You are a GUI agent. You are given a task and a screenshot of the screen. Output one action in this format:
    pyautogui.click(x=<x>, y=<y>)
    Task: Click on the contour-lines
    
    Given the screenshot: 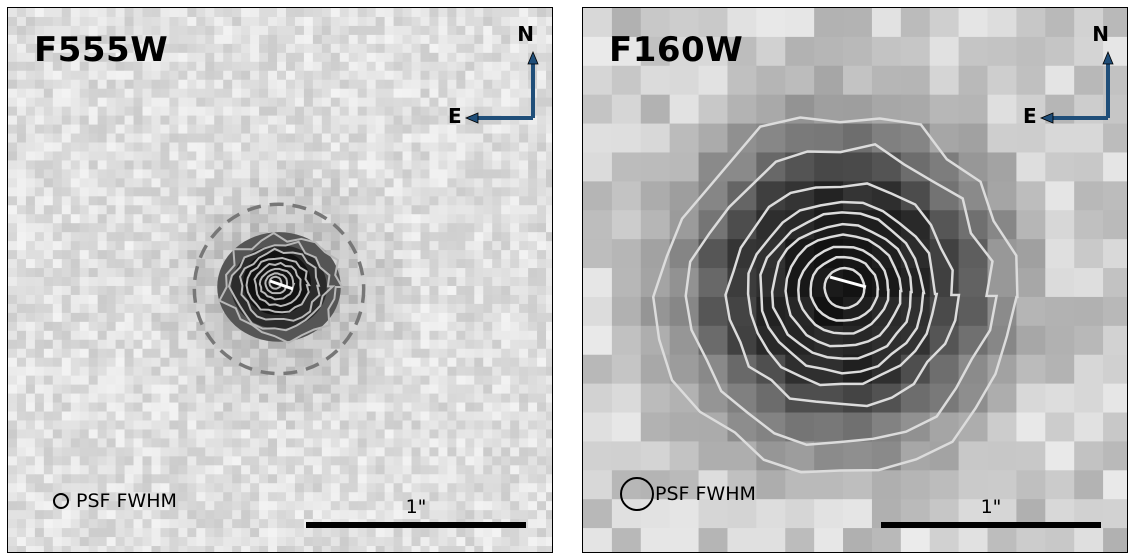 What is the action you would take?
    pyautogui.click(x=281, y=287)
    